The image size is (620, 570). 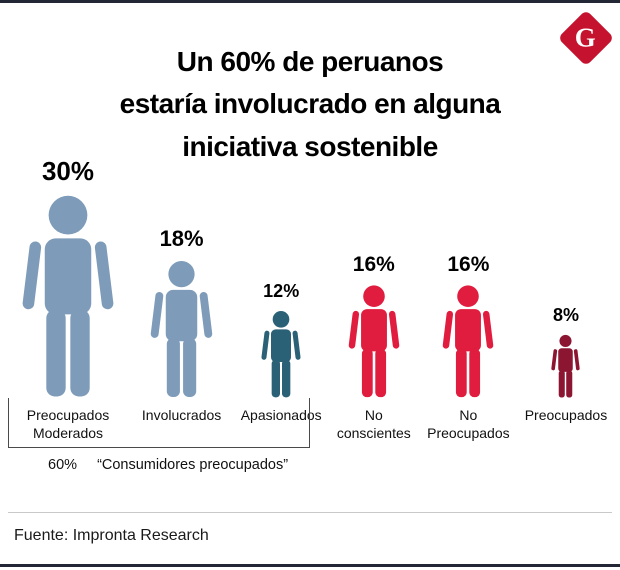 I want to click on category-label: Preocupados, so click(x=566, y=415).